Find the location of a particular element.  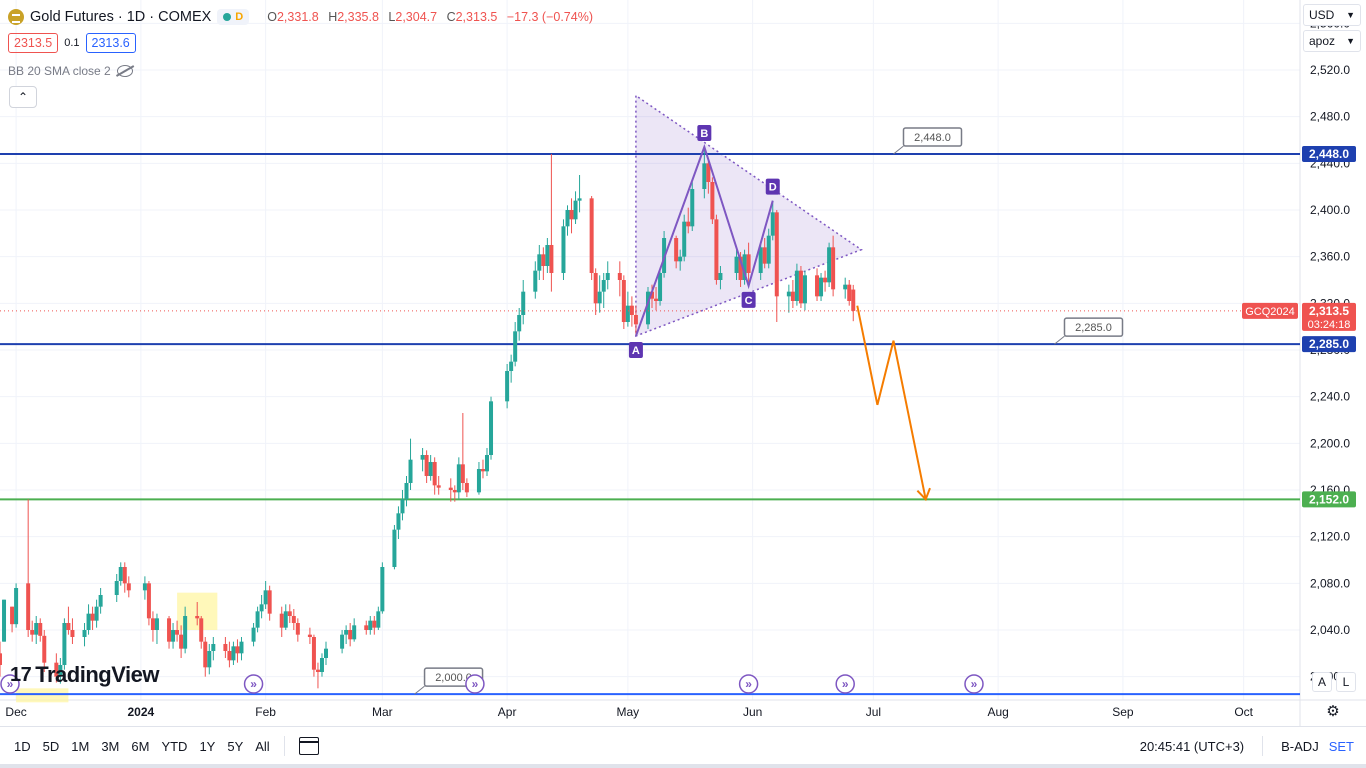

indicator-label: BB 20 SMA close 2 is located at coordinates (59, 71).